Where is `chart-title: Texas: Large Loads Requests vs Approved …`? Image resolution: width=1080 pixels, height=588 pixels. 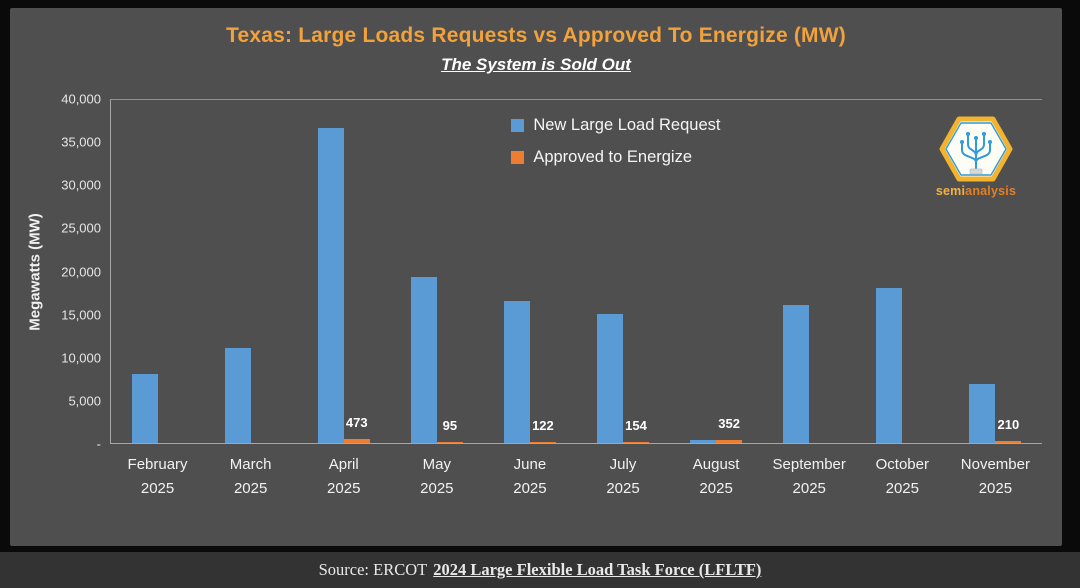 chart-title: Texas: Large Loads Requests vs Approved … is located at coordinates (536, 35).